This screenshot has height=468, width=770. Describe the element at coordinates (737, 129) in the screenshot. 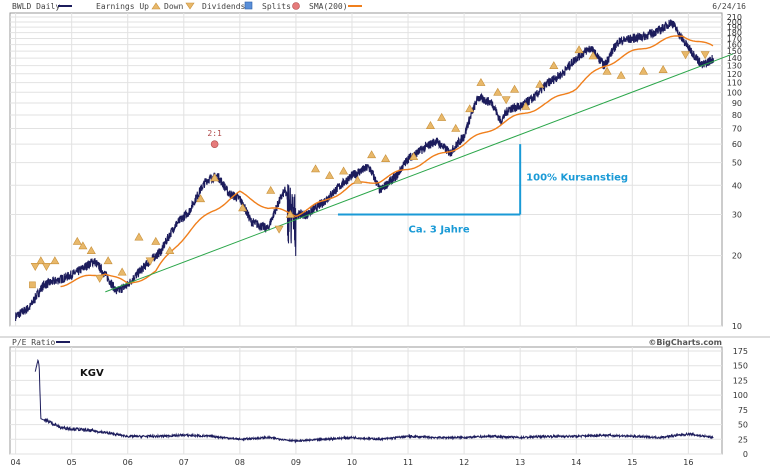

I see `price-y-tick: 70` at that location.